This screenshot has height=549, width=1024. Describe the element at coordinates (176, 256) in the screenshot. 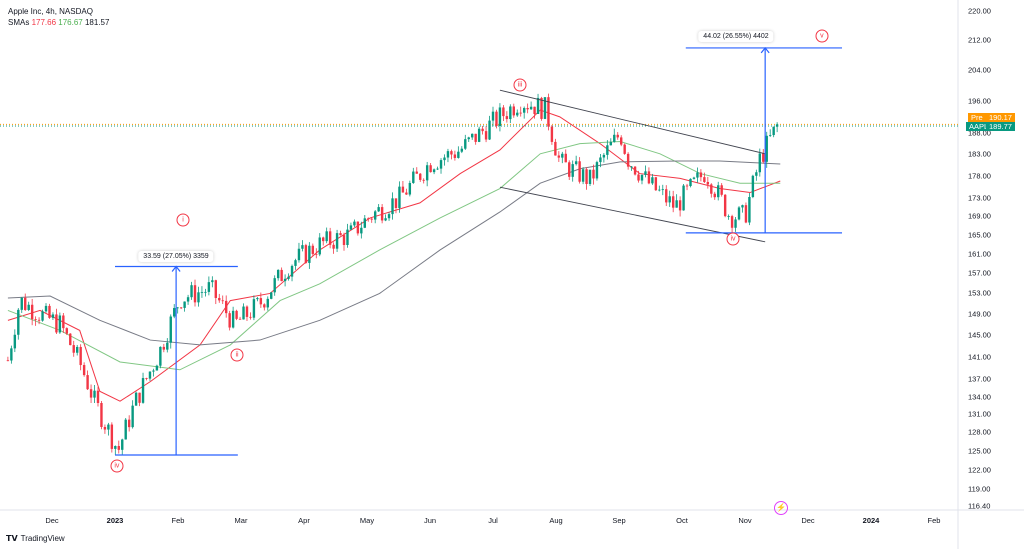

I see `measure-label-1: 33.59 (27.05%) 3359` at that location.